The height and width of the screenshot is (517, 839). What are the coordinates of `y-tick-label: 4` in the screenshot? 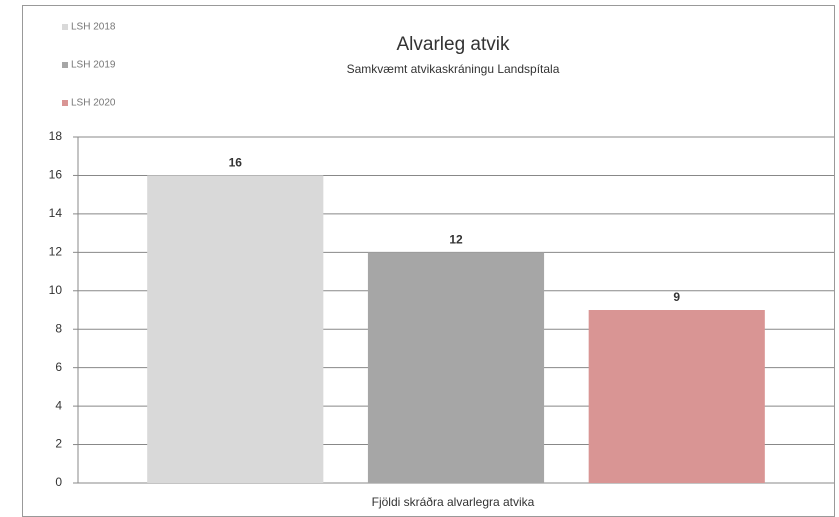 It's located at (58, 405).